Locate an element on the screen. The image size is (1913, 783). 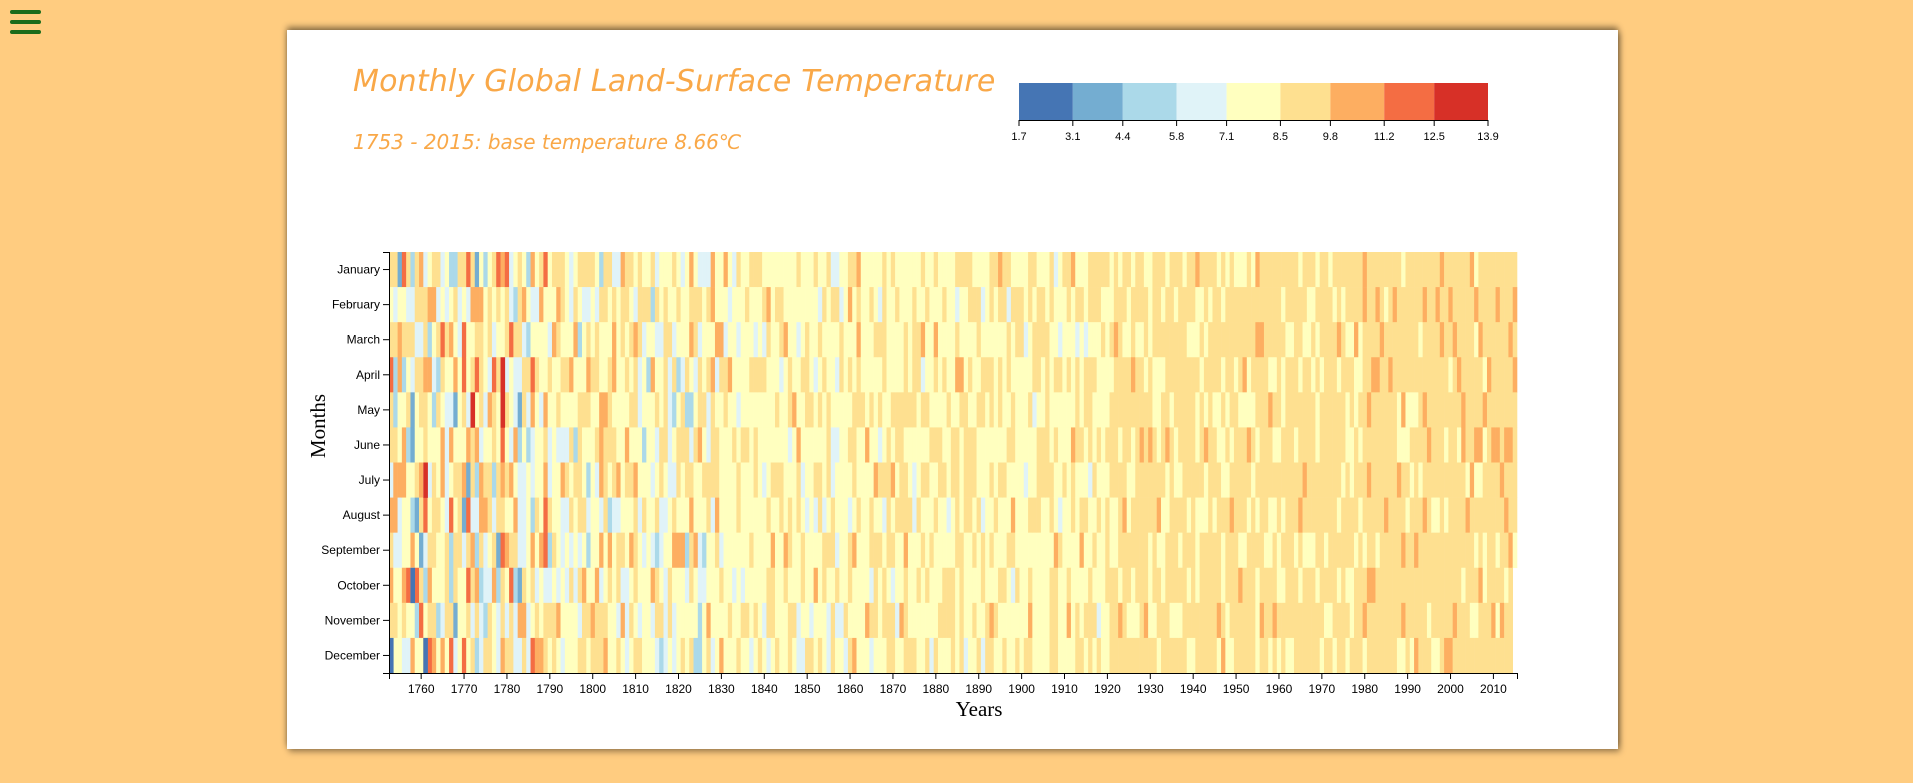
legend-swatch is located at coordinates (1253, 101).